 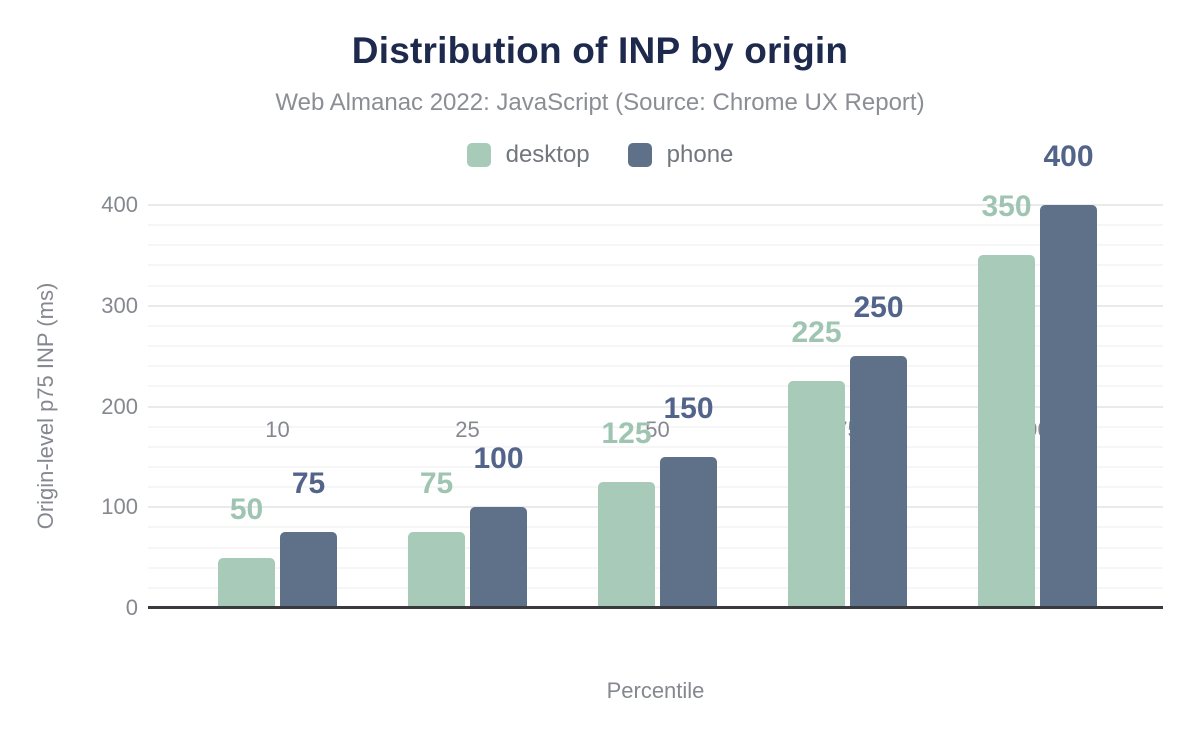 I want to click on legend-item-phone: phone, so click(x=680, y=155).